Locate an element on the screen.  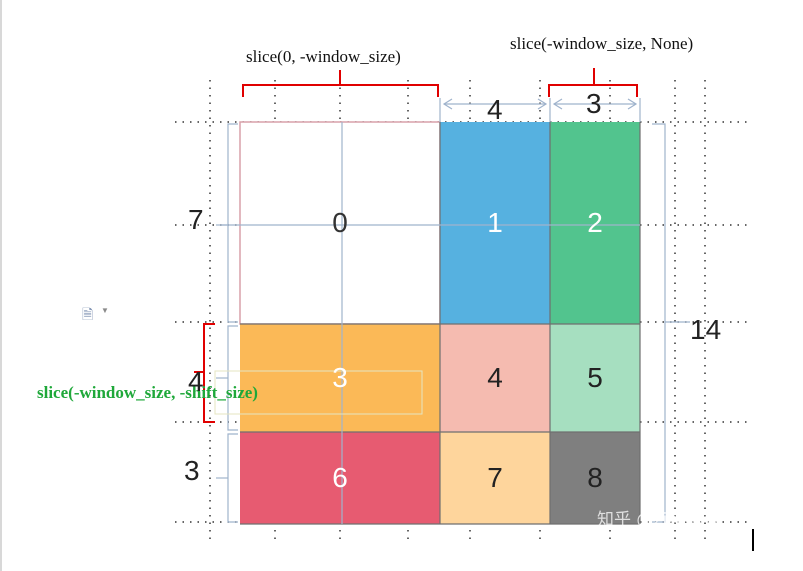
document-icon: 🗎 is located at coordinates (88, 314).